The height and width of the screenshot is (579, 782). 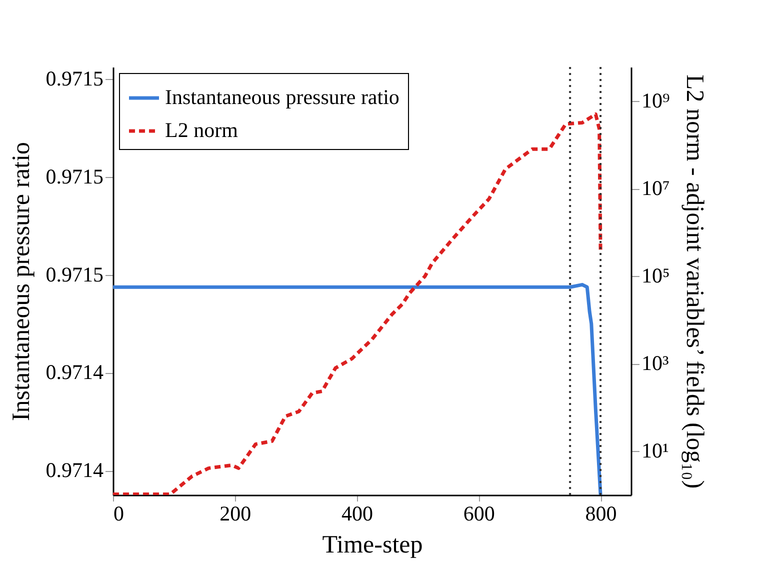 What do you see at coordinates (372, 545) in the screenshot?
I see `x-axis-title: Time-step` at bounding box center [372, 545].